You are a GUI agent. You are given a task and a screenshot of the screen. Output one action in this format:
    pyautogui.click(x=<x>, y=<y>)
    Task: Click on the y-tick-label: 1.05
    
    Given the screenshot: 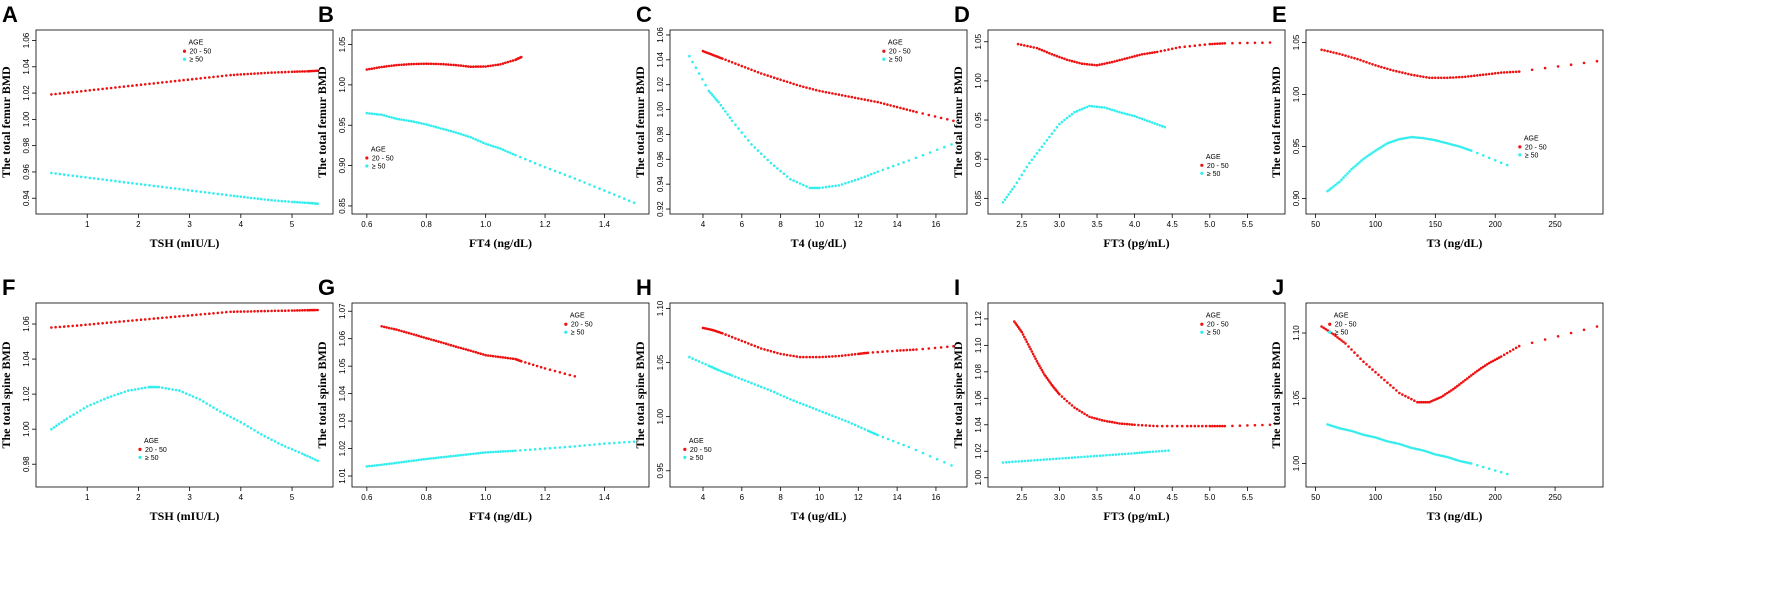 What is the action you would take?
    pyautogui.click(x=342, y=44)
    